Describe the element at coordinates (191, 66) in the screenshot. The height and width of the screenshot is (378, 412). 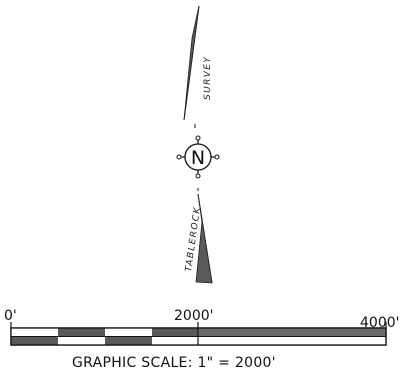
I see `survey-north-arrow-icon` at that location.